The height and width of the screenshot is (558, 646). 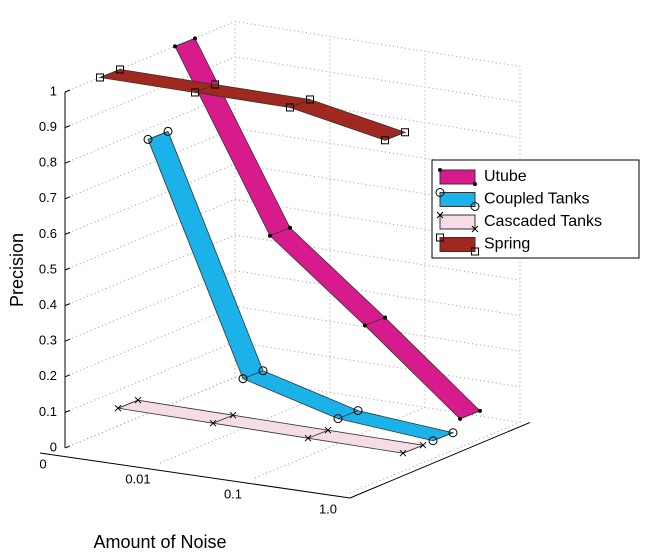 What do you see at coordinates (543, 221) in the screenshot?
I see `legend-label: Cascaded Tanks` at bounding box center [543, 221].